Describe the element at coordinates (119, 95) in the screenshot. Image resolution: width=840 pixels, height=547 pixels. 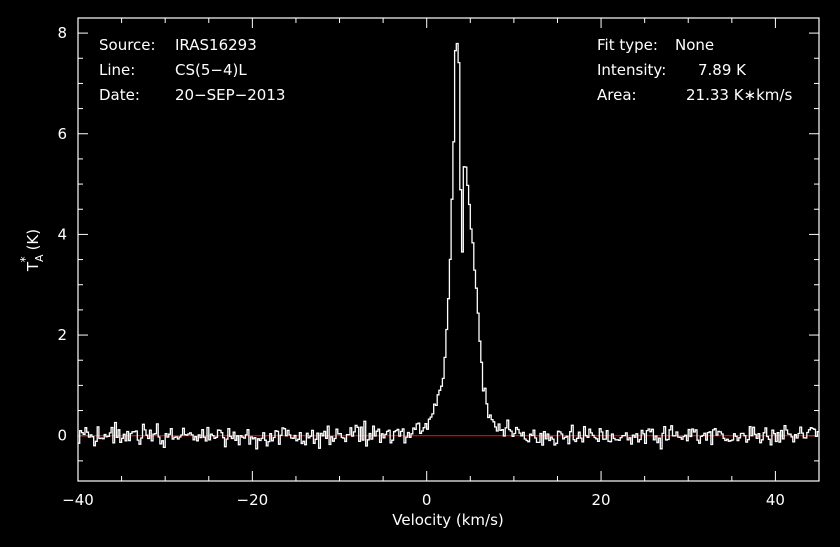
I see `date-key: Date:` at that location.